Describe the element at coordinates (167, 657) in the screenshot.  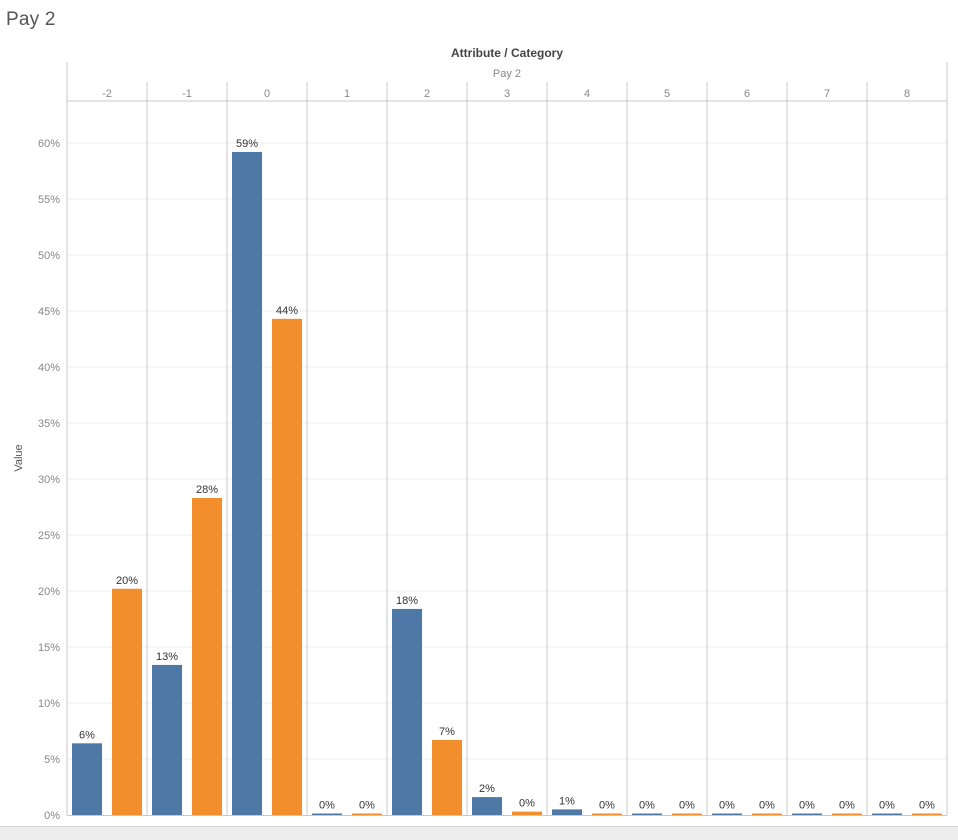
I see `data-label: 13%` at that location.